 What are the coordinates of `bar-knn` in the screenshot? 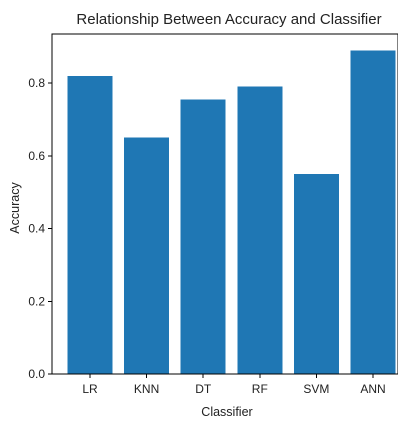 It's located at (147, 255).